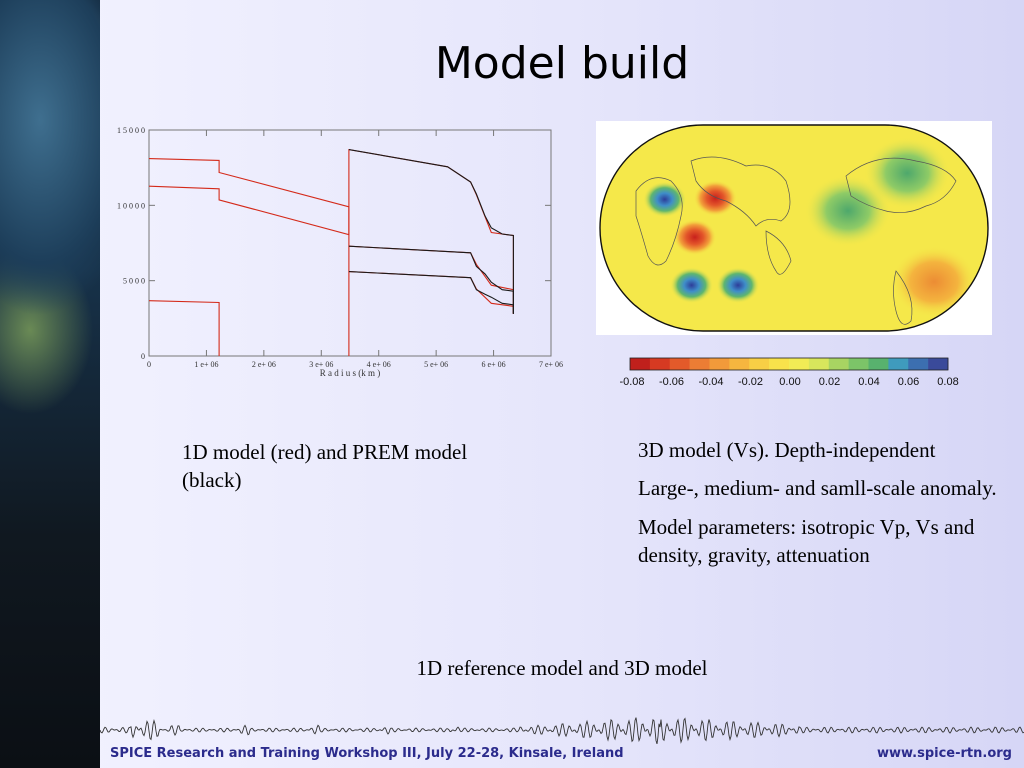  What do you see at coordinates (131, 130) in the screenshot?
I see `y-tick-label: 1 5 0 0 0` at bounding box center [131, 130].